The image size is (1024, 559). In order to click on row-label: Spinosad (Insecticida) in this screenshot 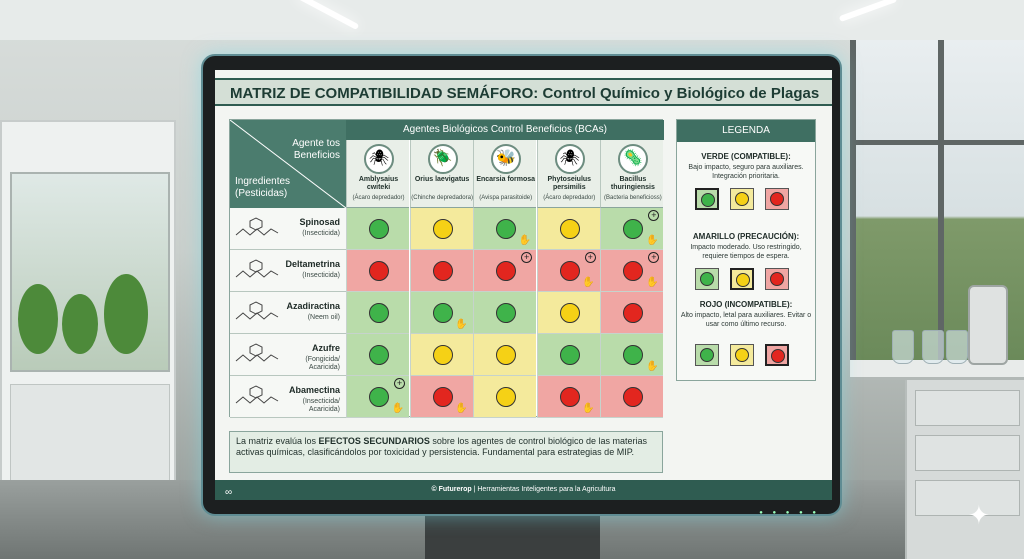, I will do `click(288, 229)`.